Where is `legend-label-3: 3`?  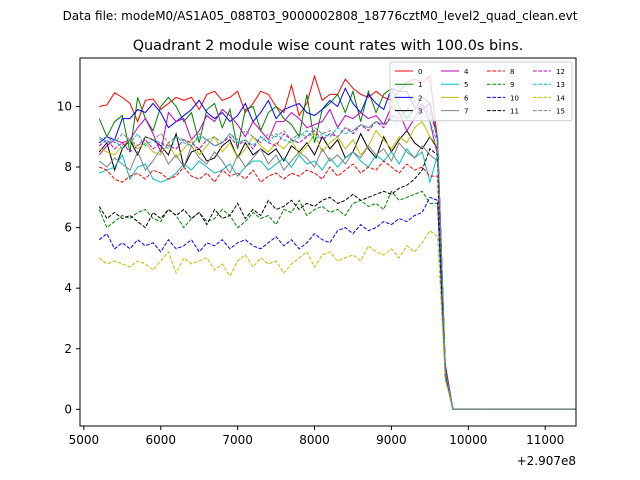 legend-label-3: 3 is located at coordinates (420, 112).